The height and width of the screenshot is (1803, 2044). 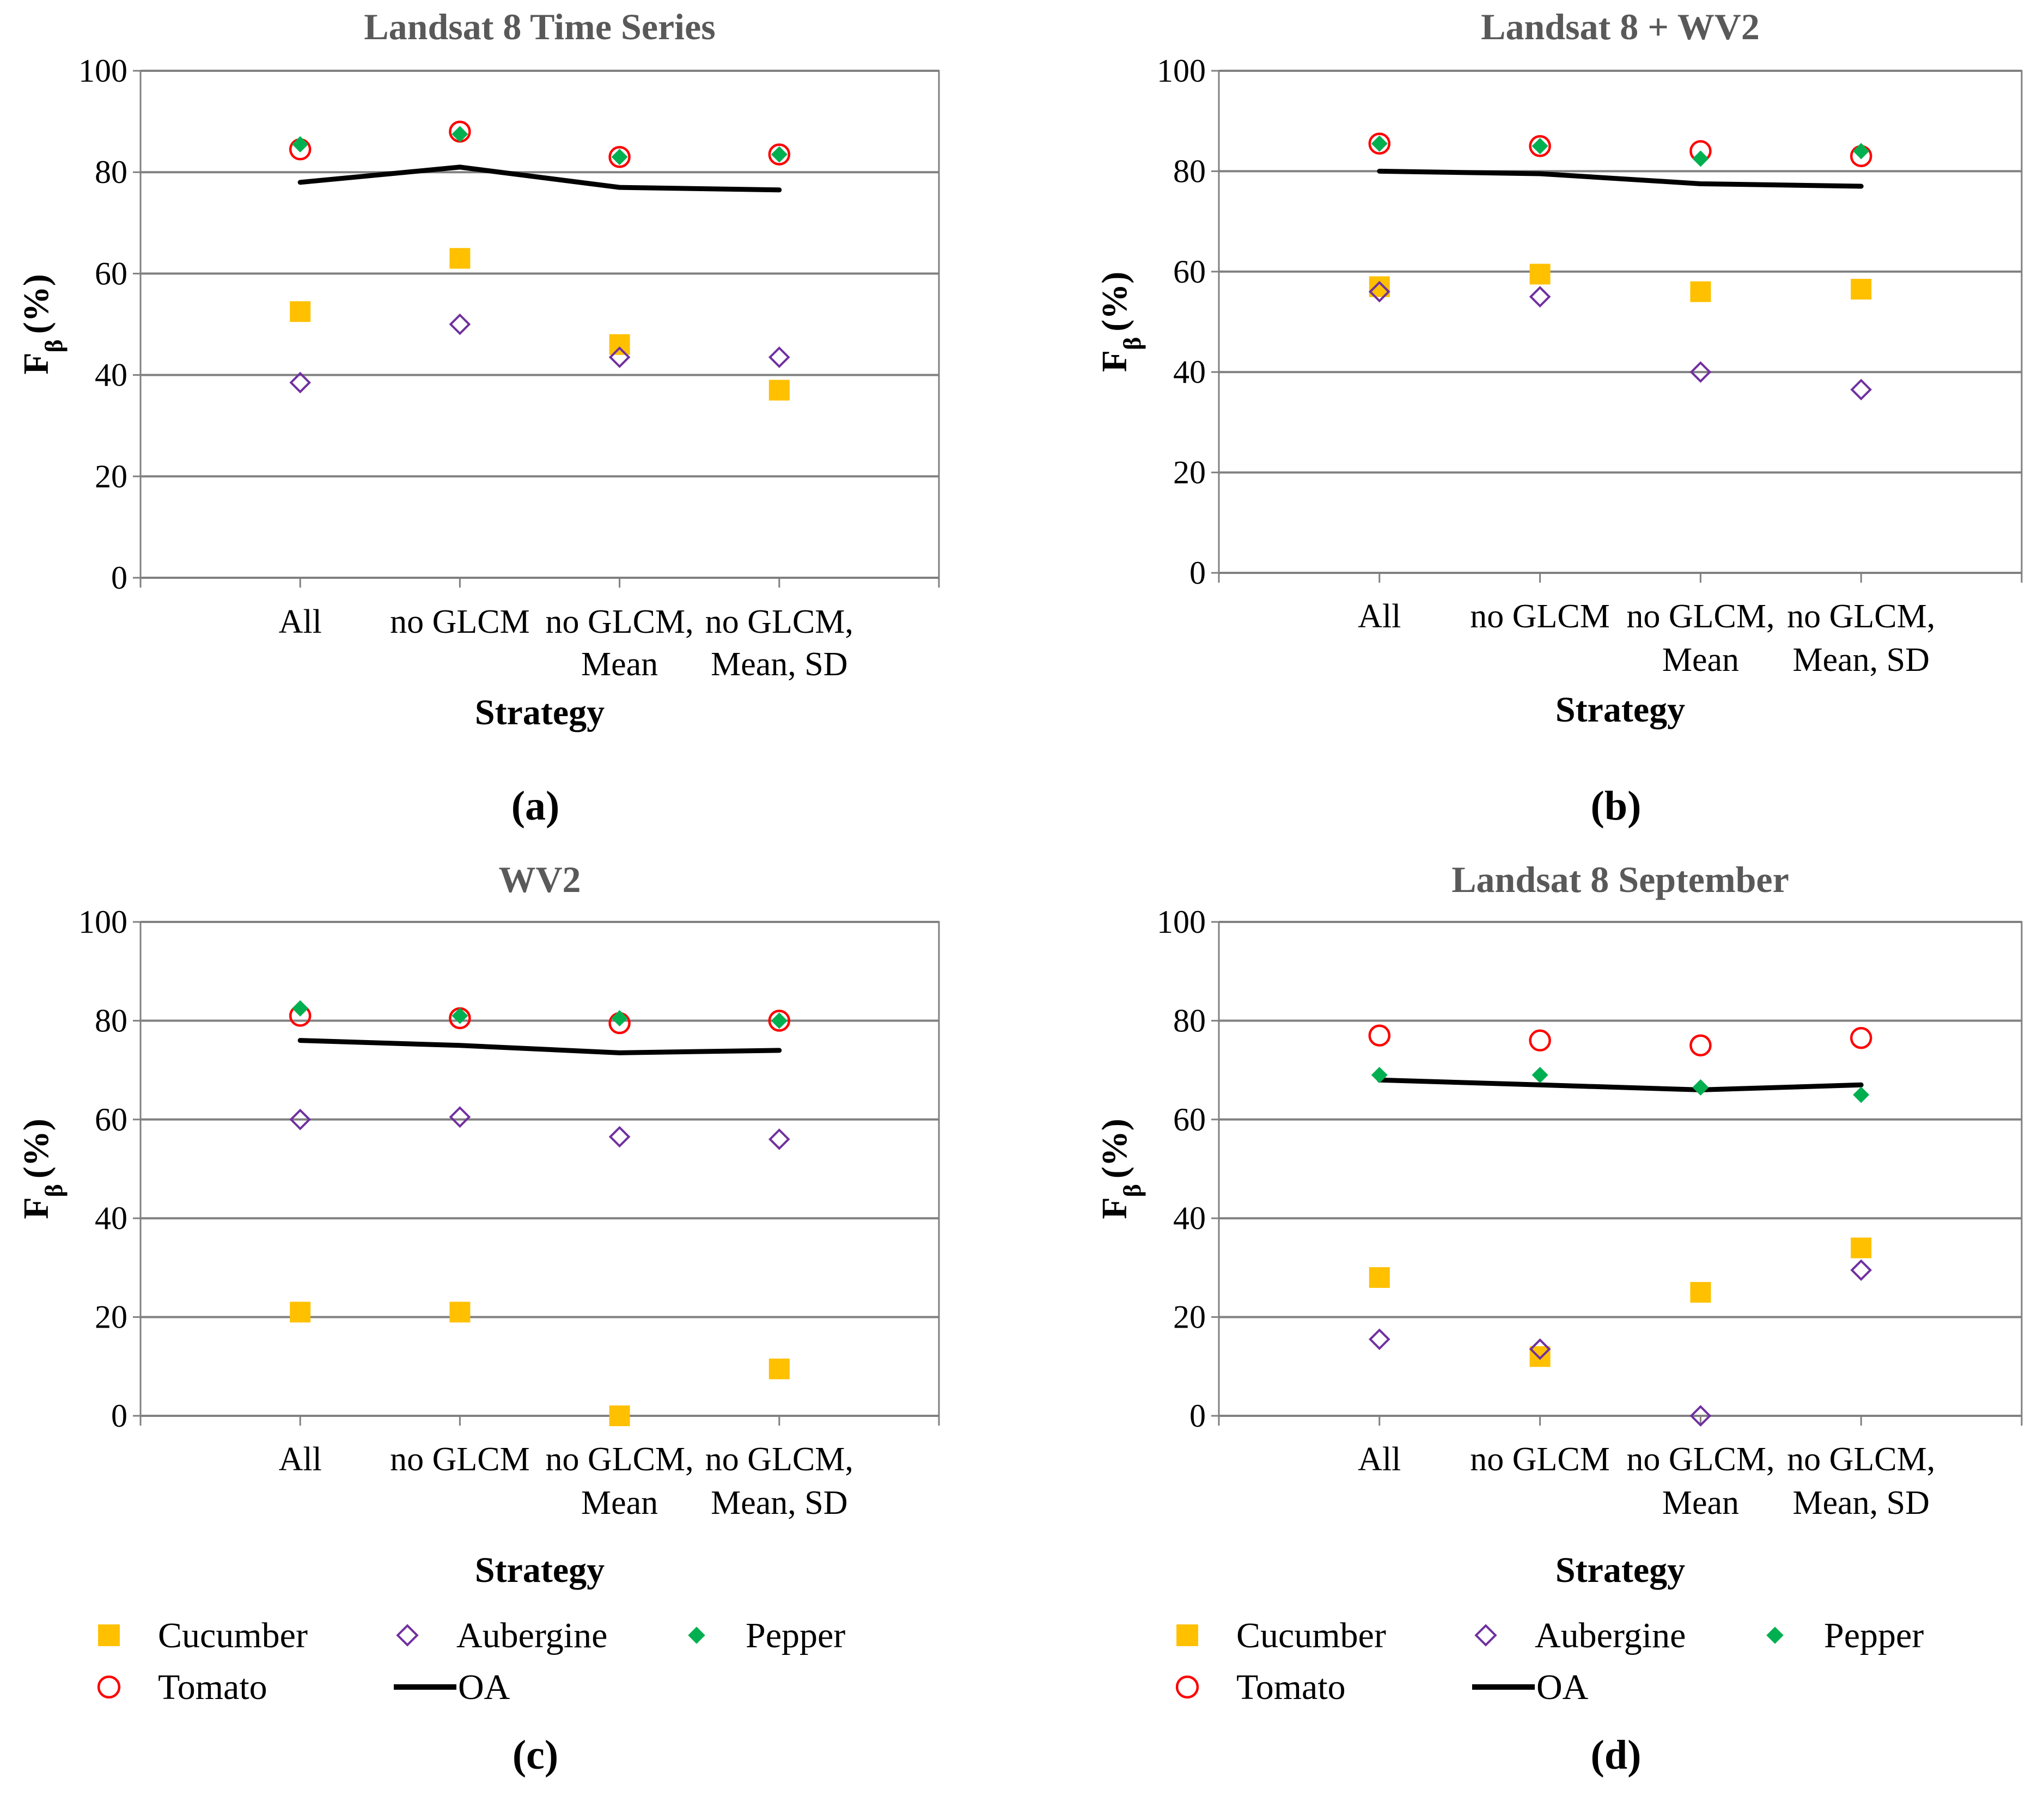 I want to click on chart-title: Landsat 8 September, so click(x=1620, y=879).